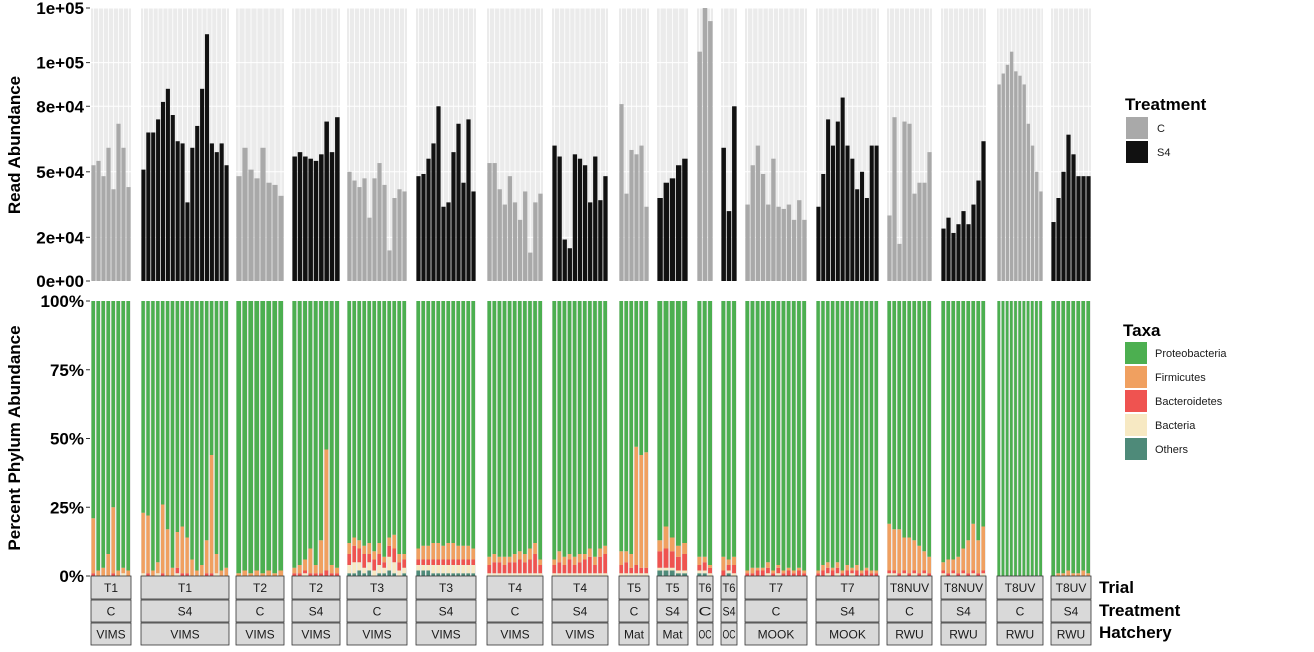  Describe the element at coordinates (634, 587) in the screenshot. I see `strip-trial` at that location.